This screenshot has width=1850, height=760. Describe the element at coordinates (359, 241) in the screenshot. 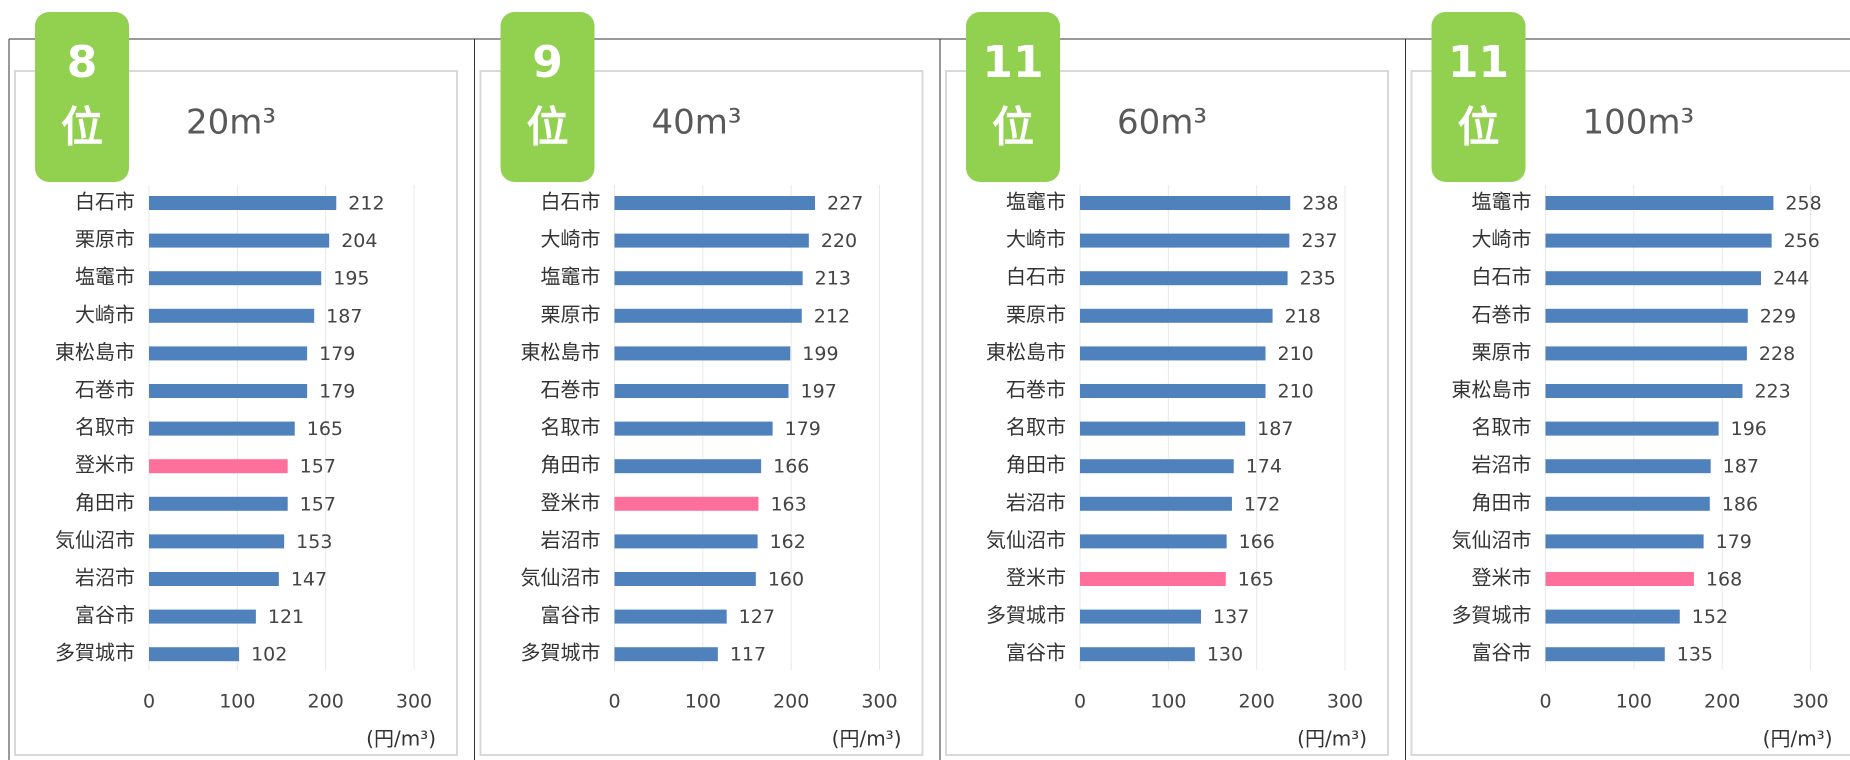

I see `value-label: 204` at that location.